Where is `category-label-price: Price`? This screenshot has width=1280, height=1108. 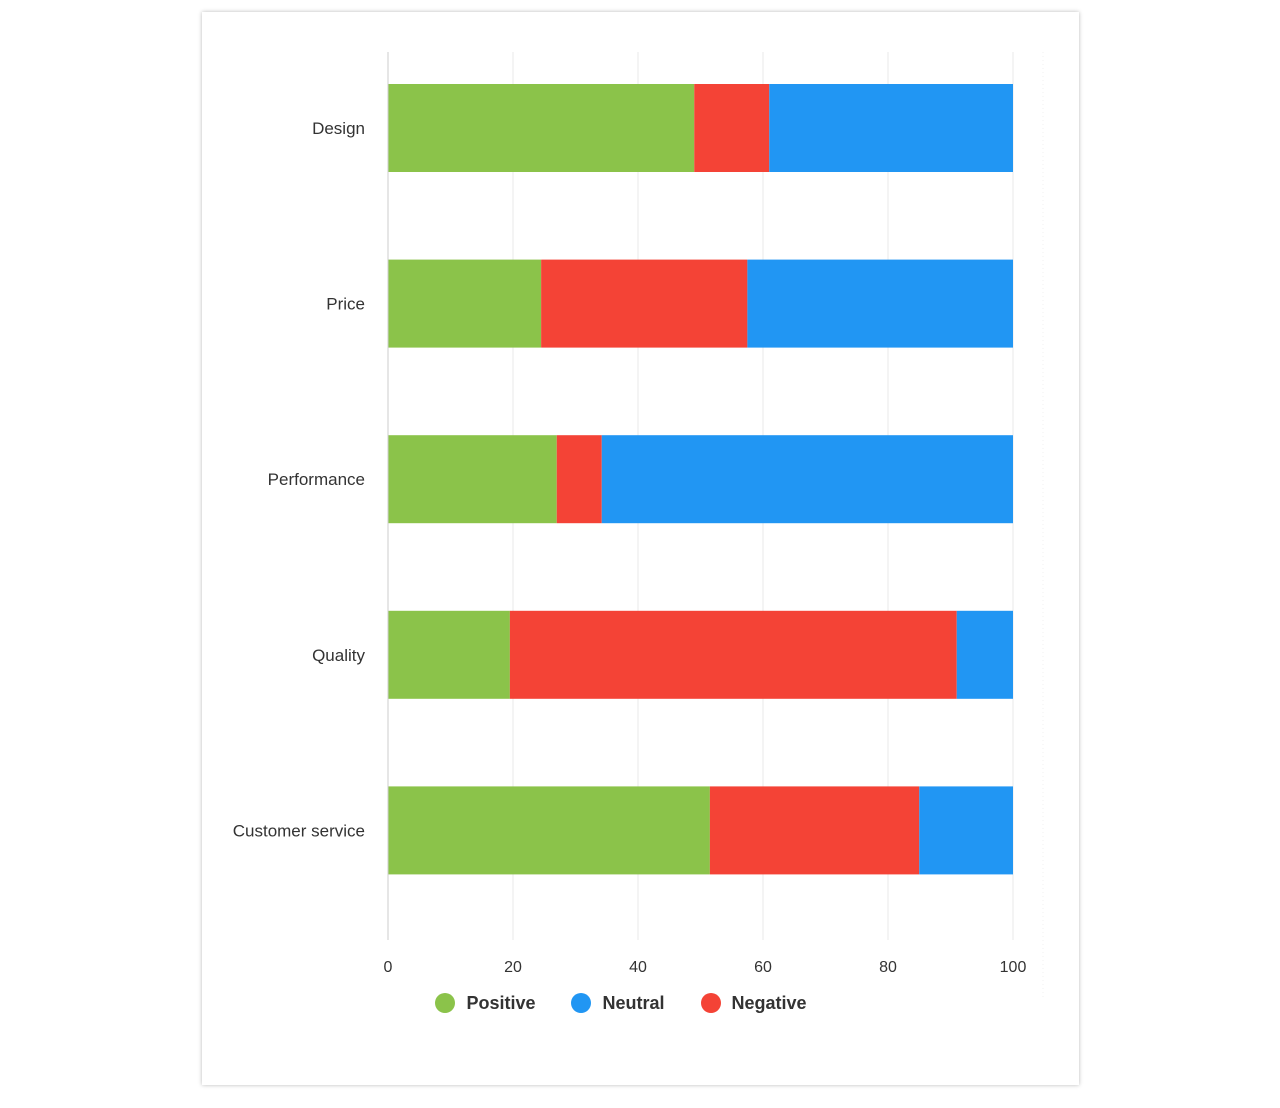
category-label-price: Price is located at coordinates (345, 304).